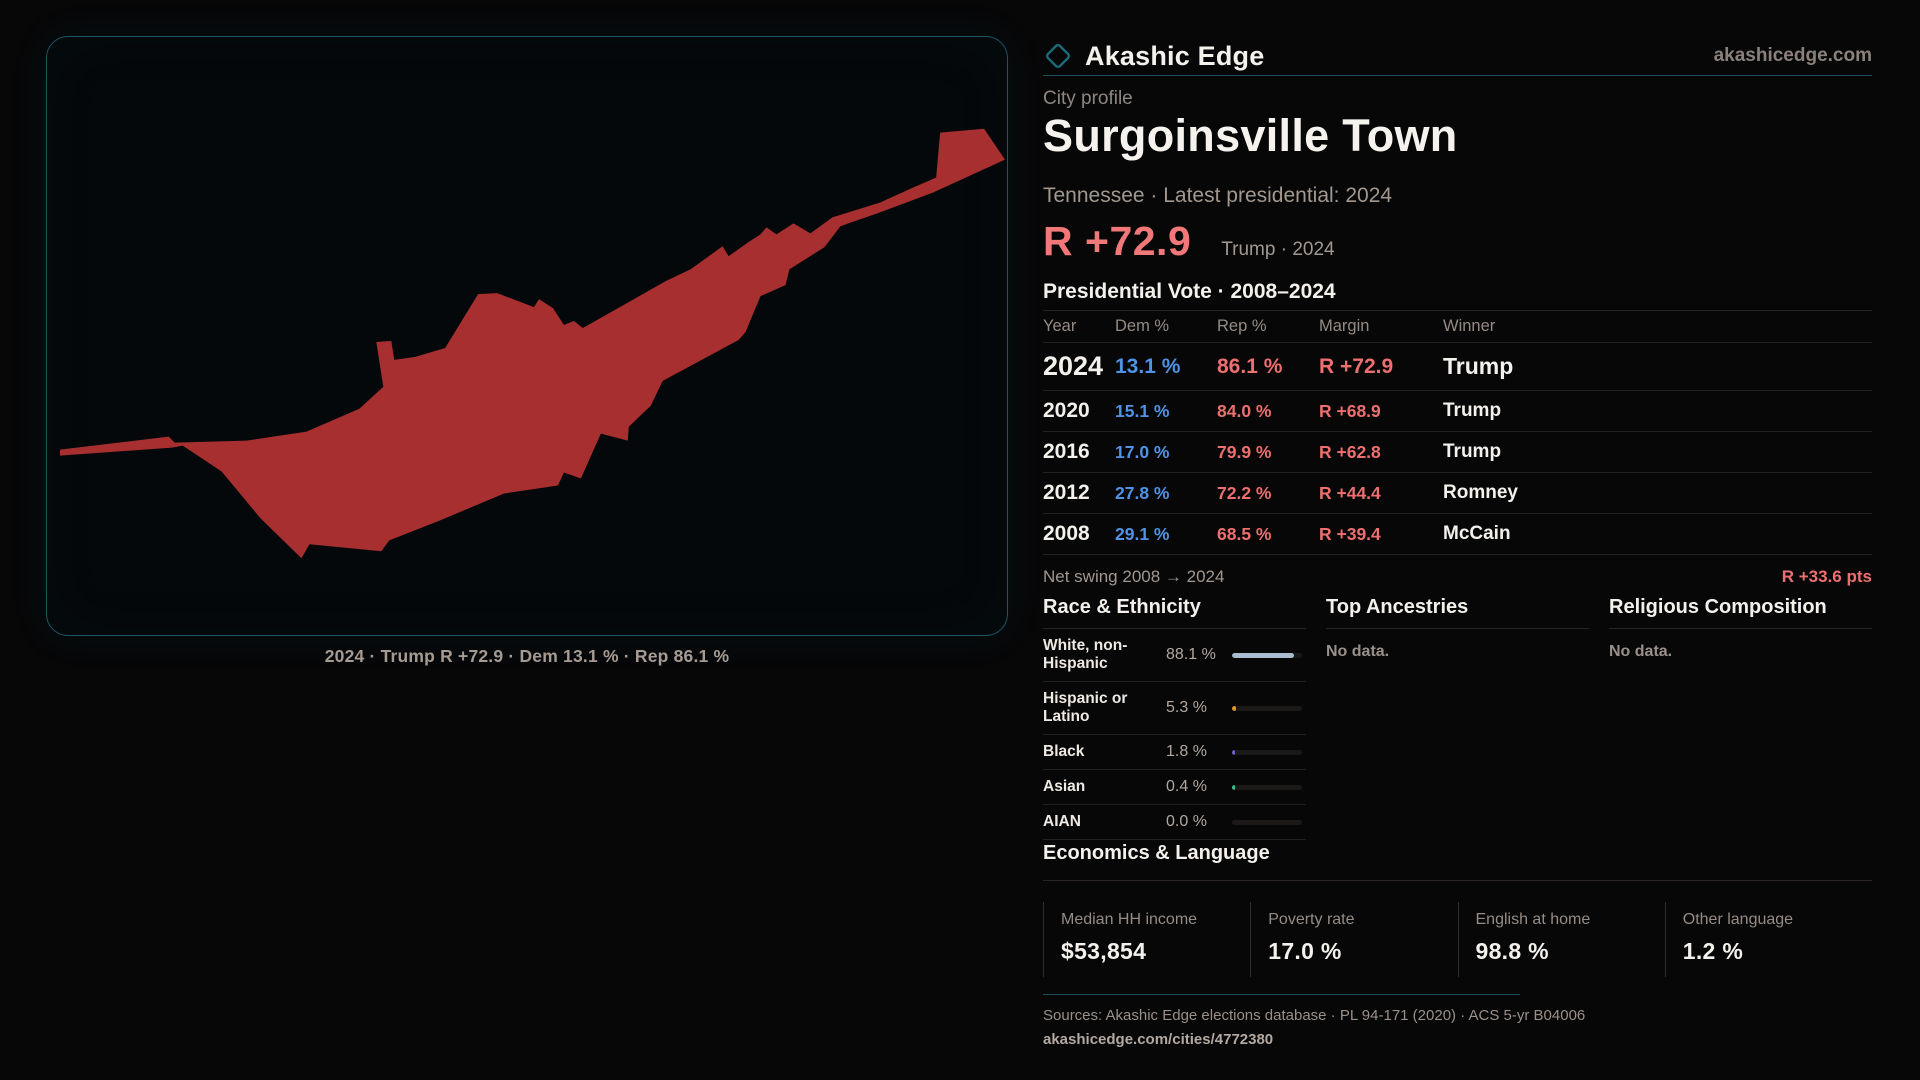 Image resolution: width=1920 pixels, height=1080 pixels. I want to click on margin-headline: R +72.9 Trump · 2024, so click(1457, 241).